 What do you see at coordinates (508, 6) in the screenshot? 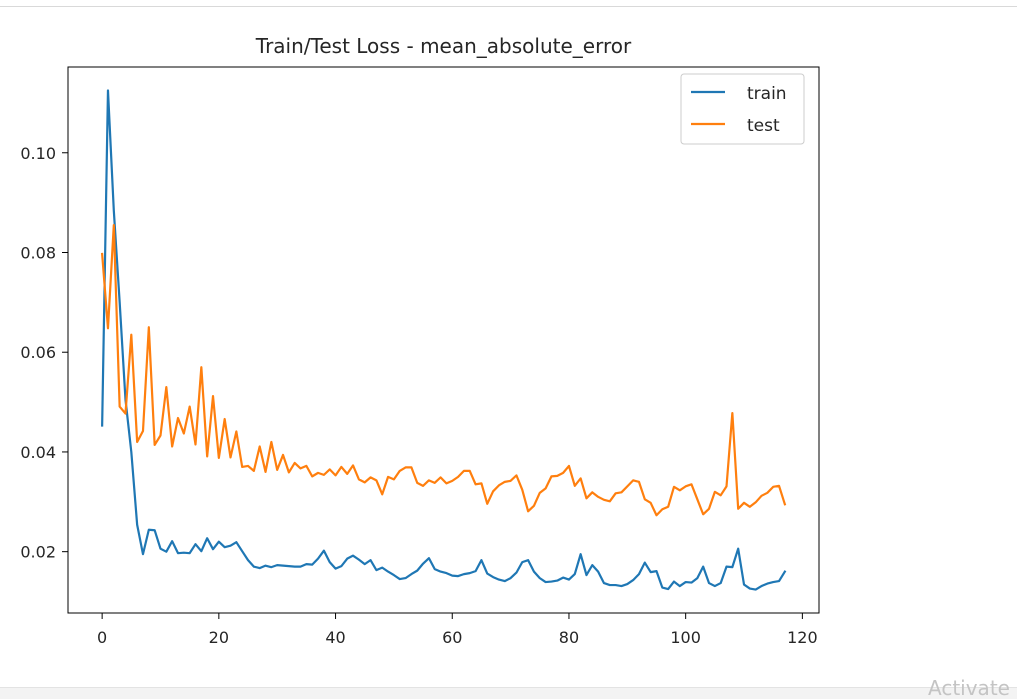
I see `top-border` at bounding box center [508, 6].